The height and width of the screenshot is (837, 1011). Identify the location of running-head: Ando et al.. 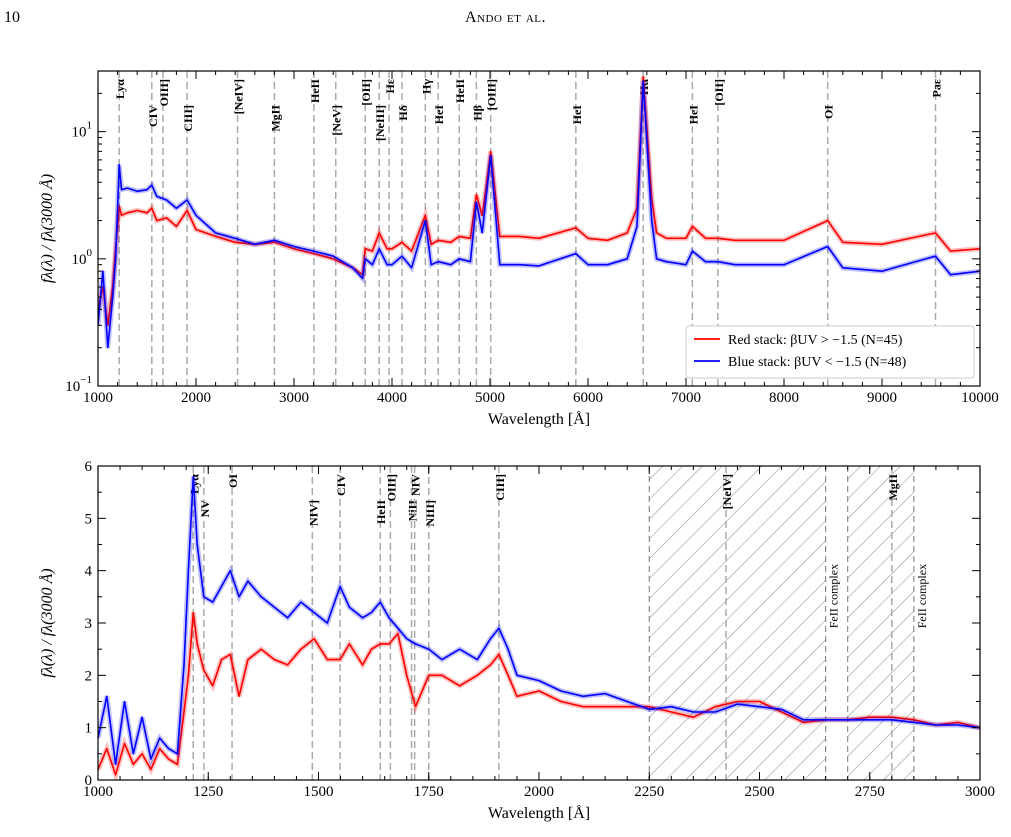
(505, 17).